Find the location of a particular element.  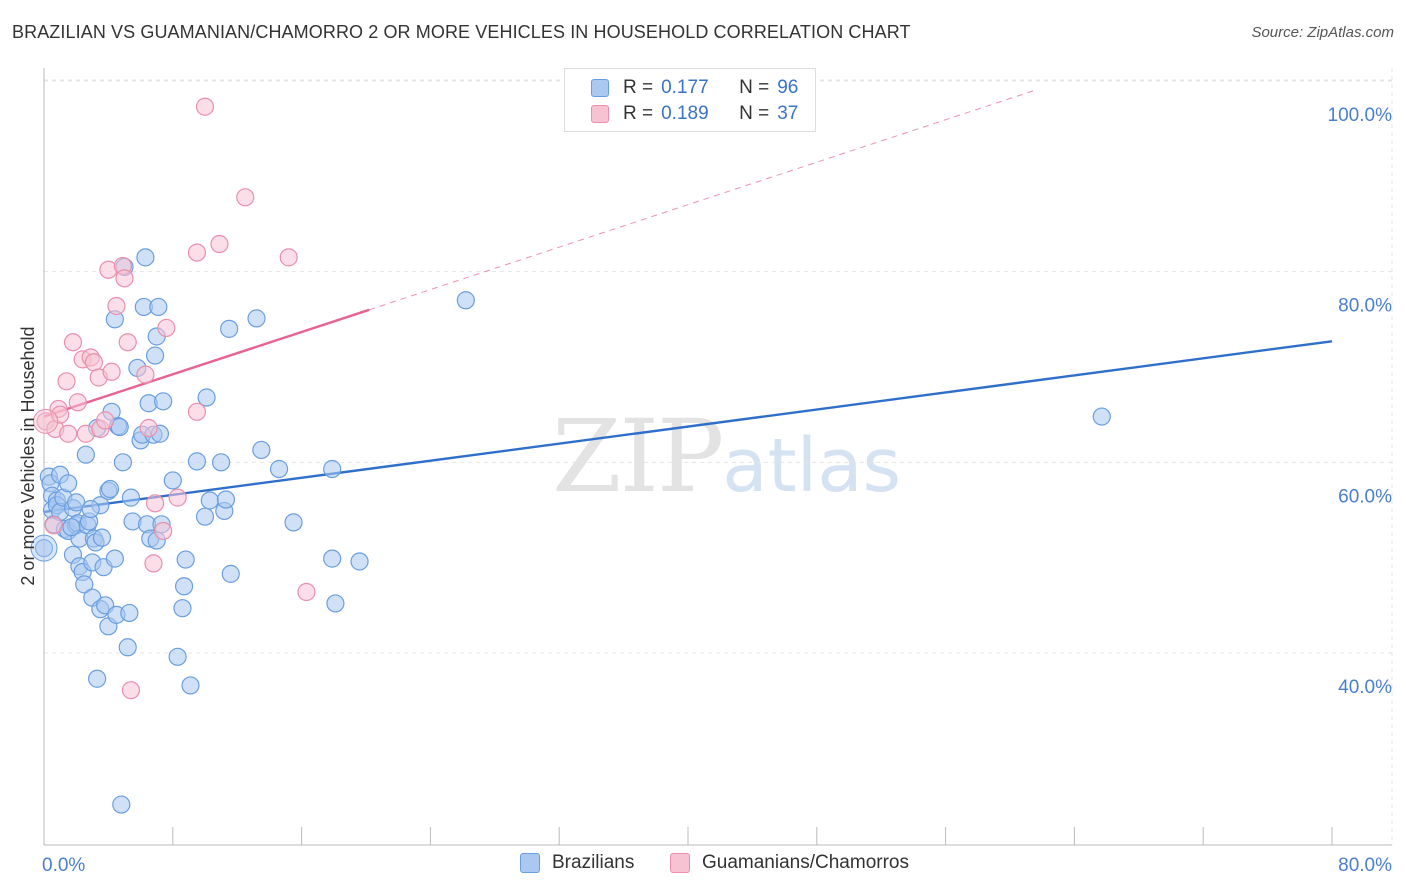

y-tick-label: 60.0% is located at coordinates (1365, 496).